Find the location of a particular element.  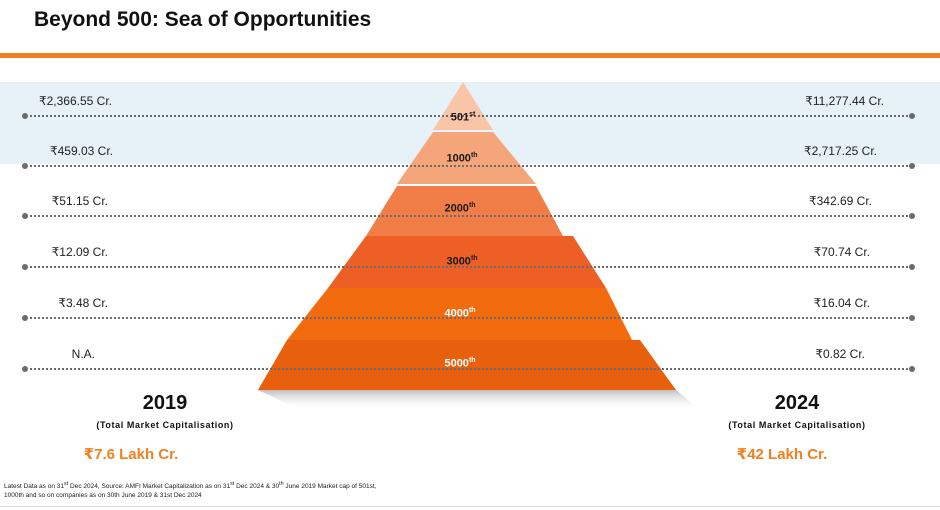

tier-rank: 3000 is located at coordinates (458, 261).